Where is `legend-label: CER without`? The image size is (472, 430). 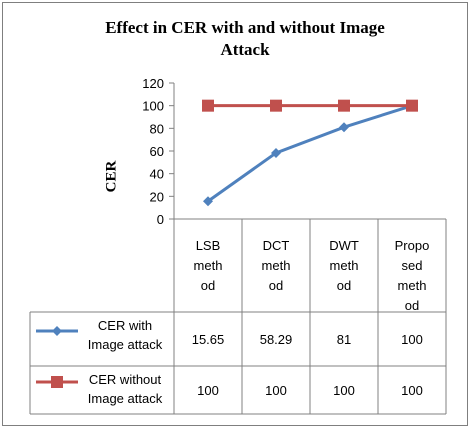
legend-label: CER without is located at coordinates (125, 379).